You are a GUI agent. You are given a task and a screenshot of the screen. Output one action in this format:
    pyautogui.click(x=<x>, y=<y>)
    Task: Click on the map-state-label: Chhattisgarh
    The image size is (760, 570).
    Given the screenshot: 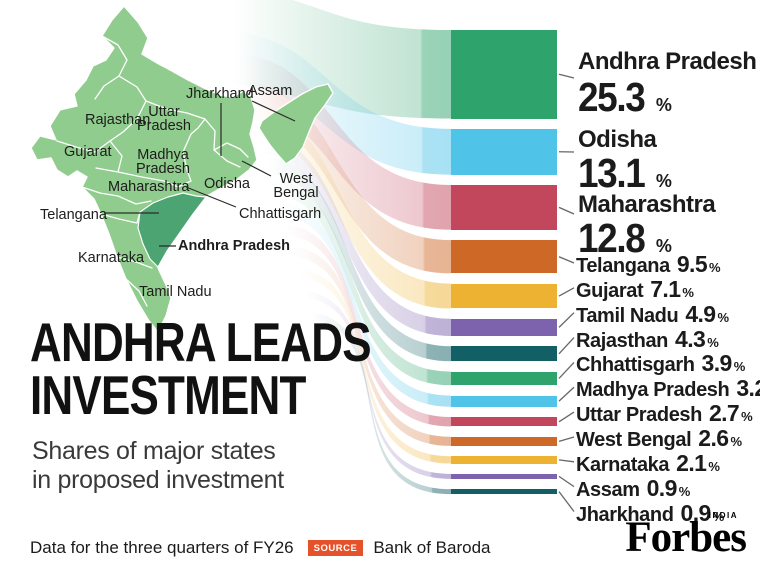 What is the action you would take?
    pyautogui.click(x=280, y=214)
    